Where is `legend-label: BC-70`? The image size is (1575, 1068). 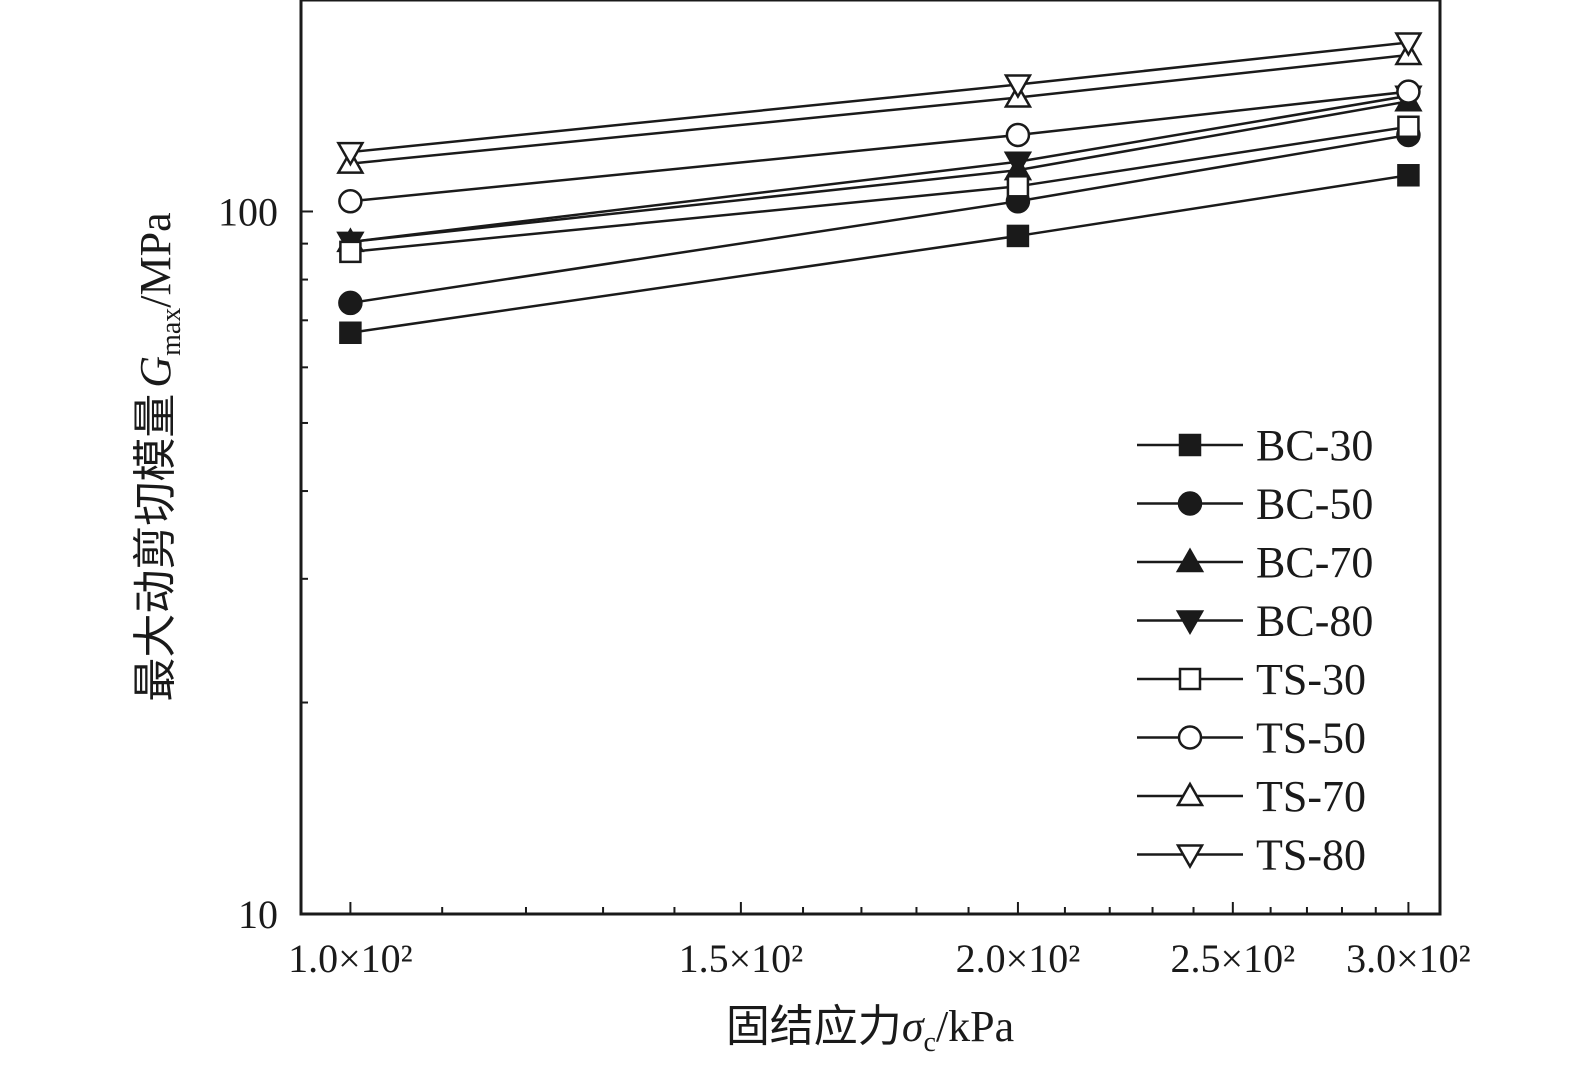
legend-label: BC-70 is located at coordinates (1314, 562).